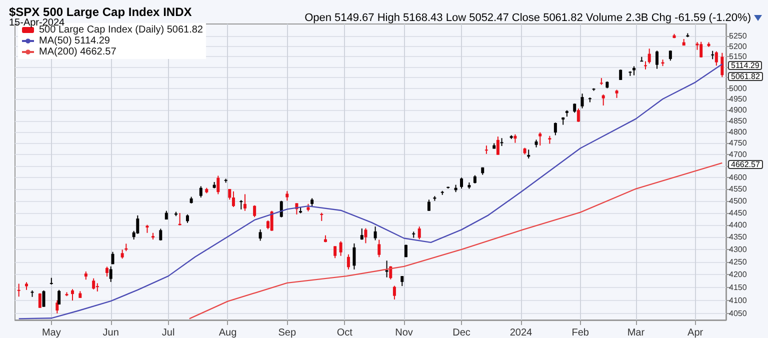 This screenshot has width=768, height=338. Describe the element at coordinates (738, 249) in the screenshot. I see `y-tick-label: 4300` at that location.